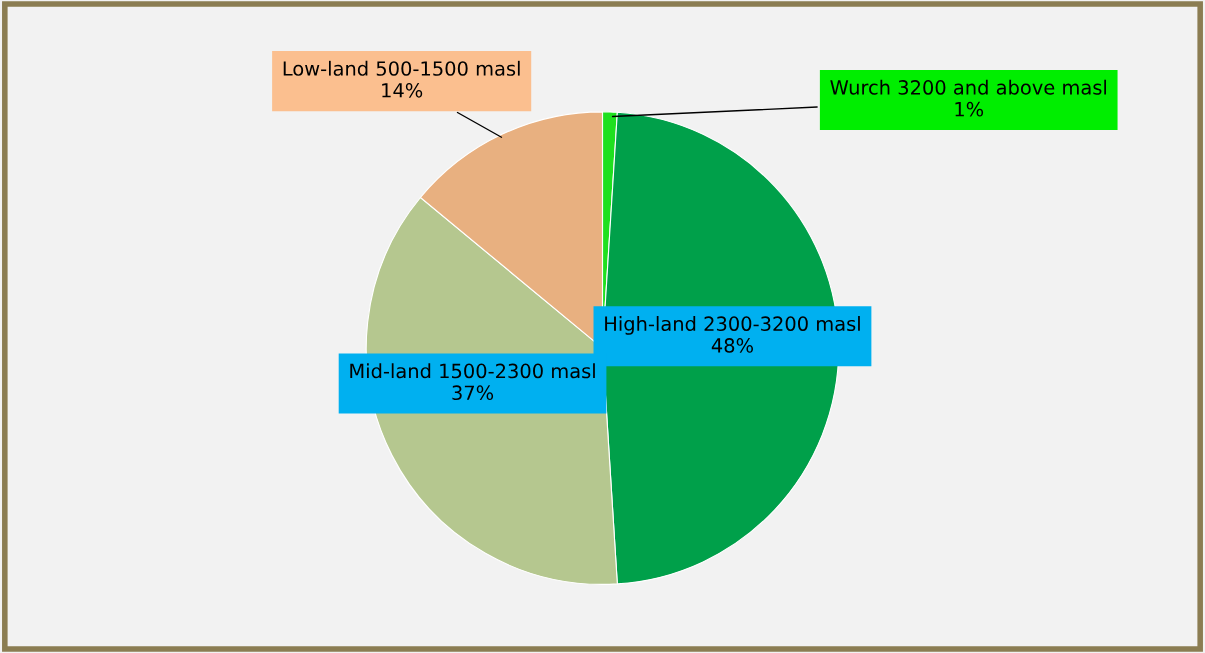  What do you see at coordinates (732, 345) in the screenshot?
I see `data-label: 48%` at bounding box center [732, 345].